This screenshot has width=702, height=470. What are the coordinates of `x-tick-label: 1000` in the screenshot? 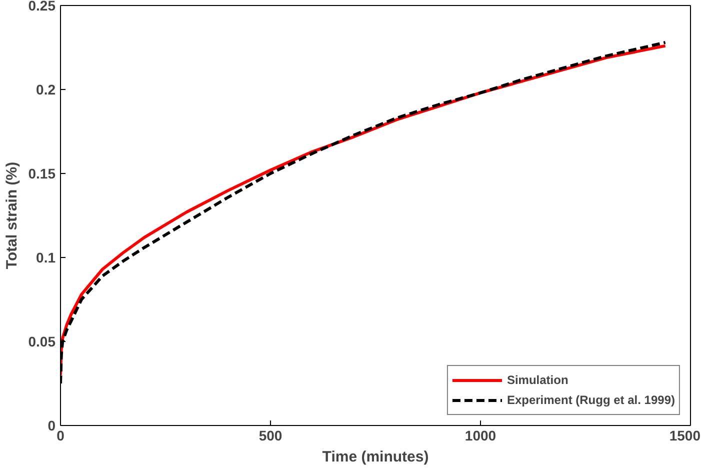 It's located at (480, 436).